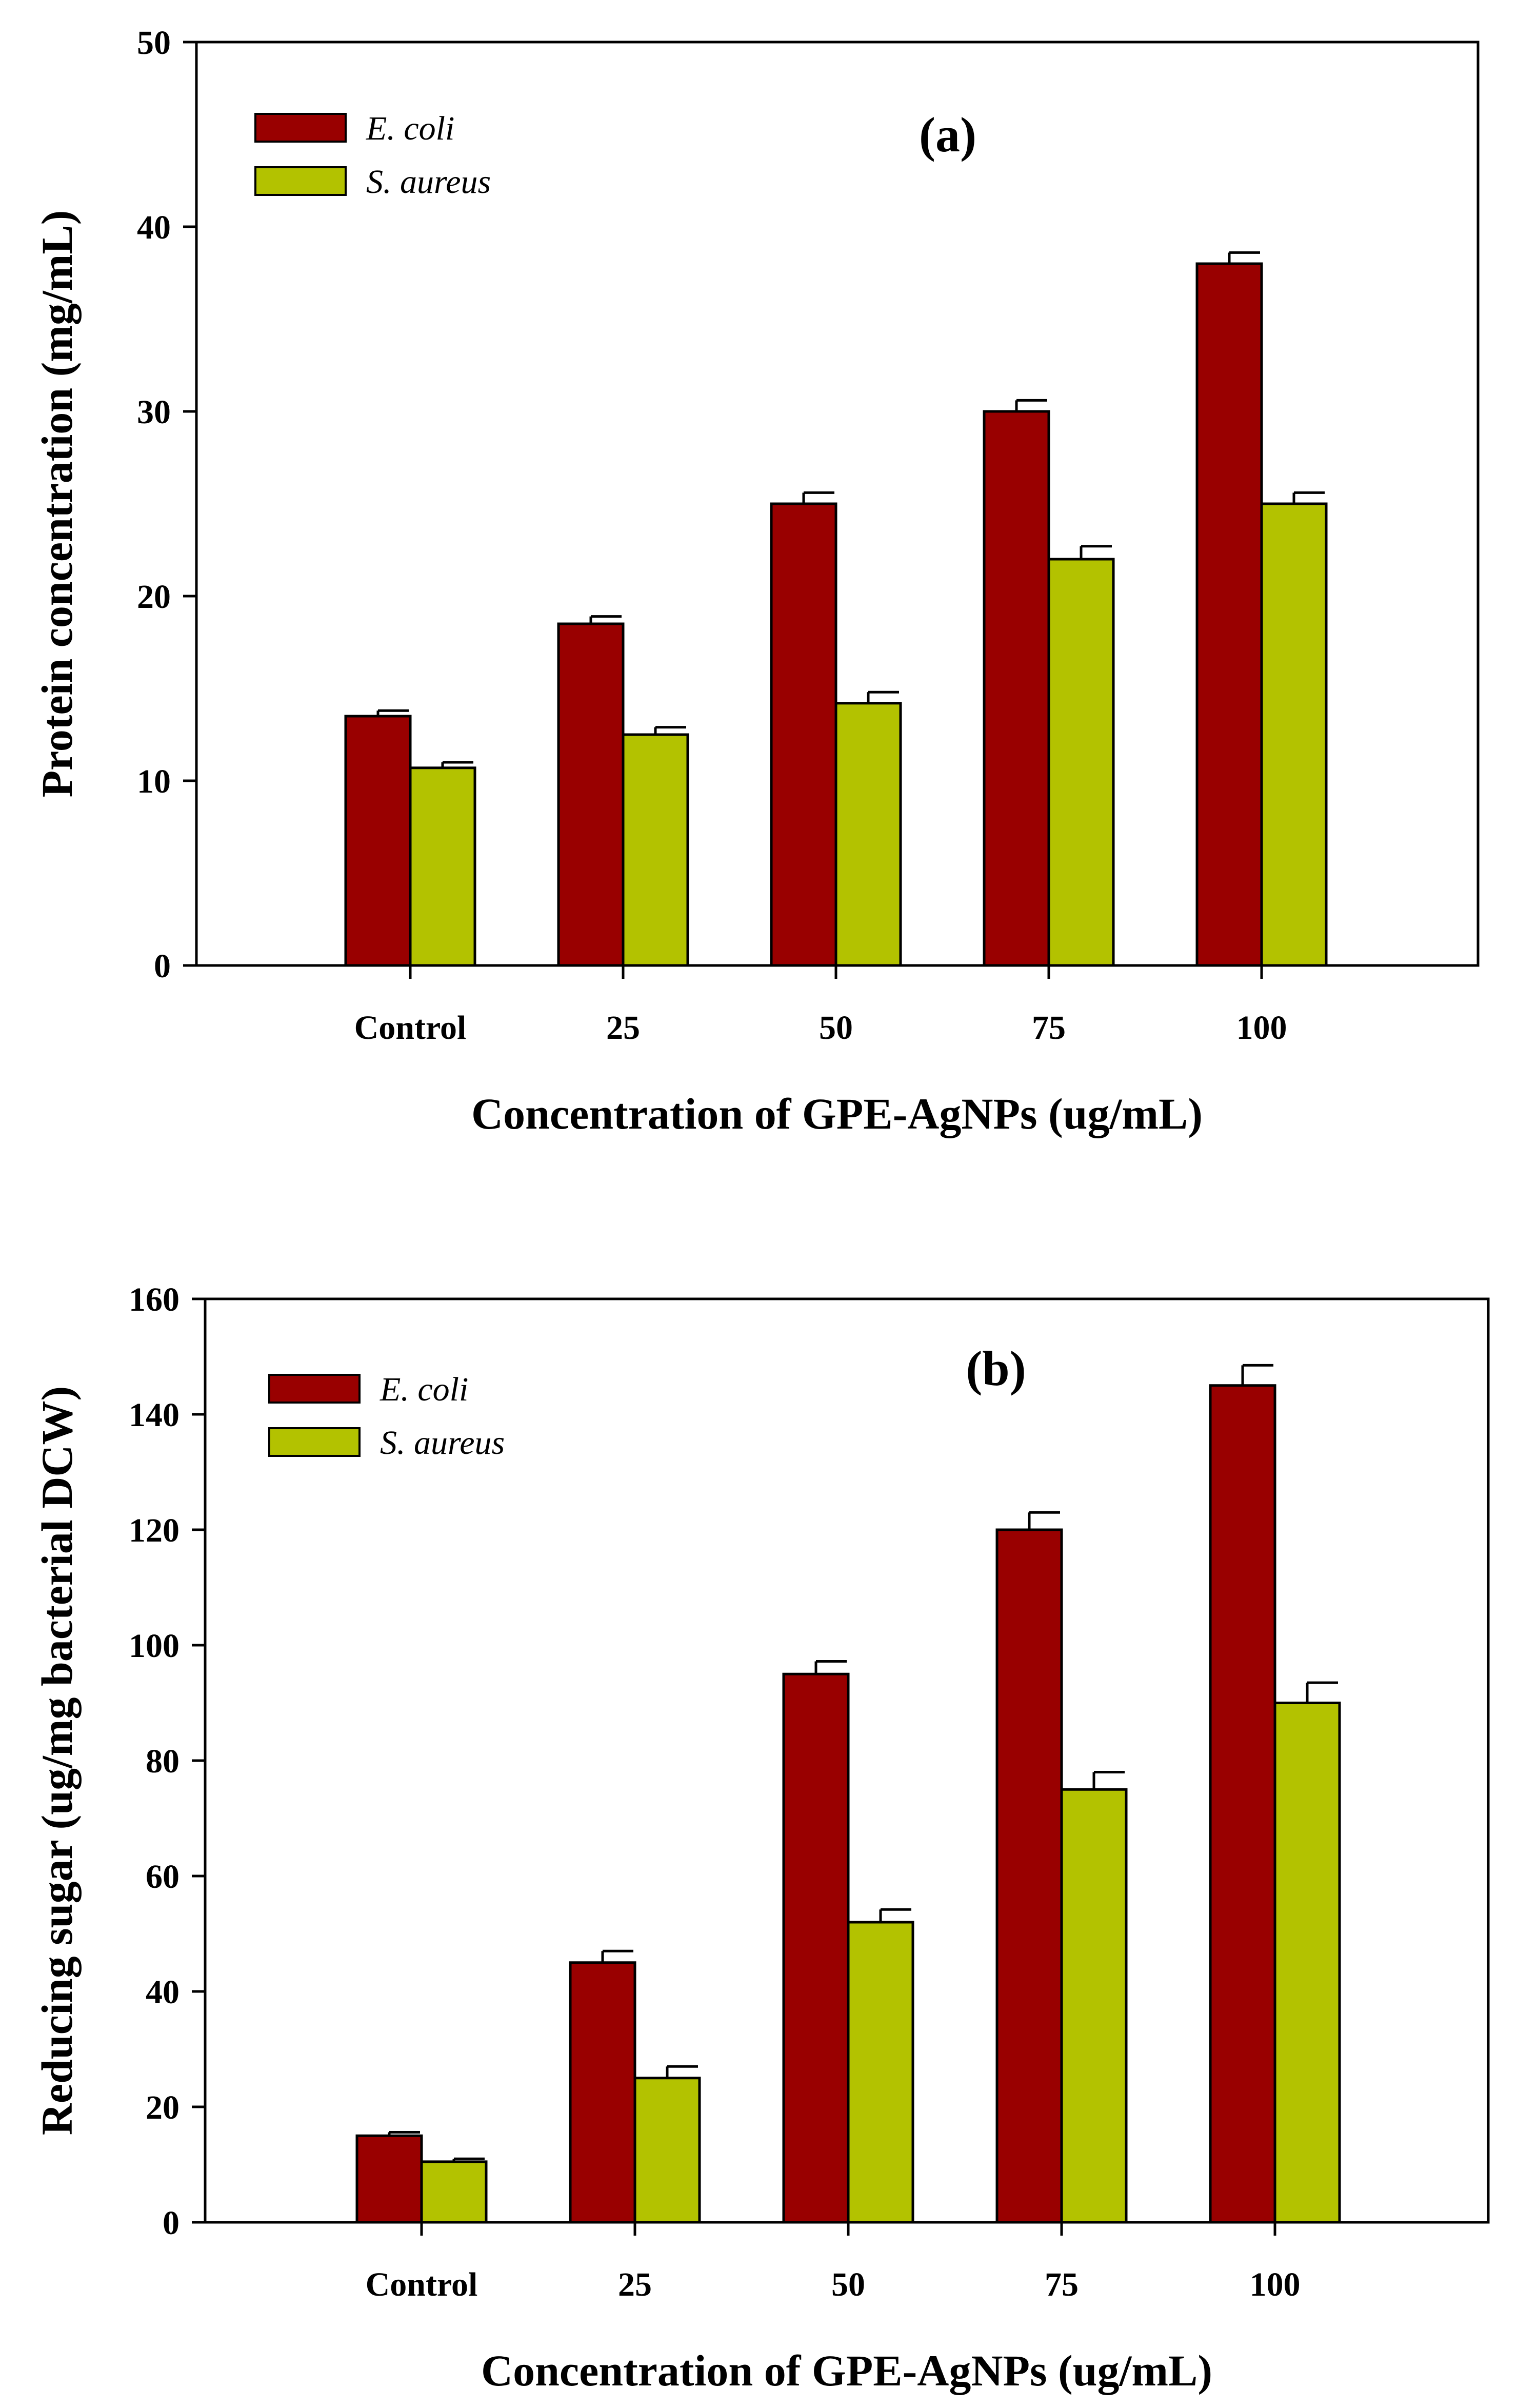  Describe the element at coordinates (1049, 1028) in the screenshot. I see `panel-a-x-tick-label: 75` at that location.